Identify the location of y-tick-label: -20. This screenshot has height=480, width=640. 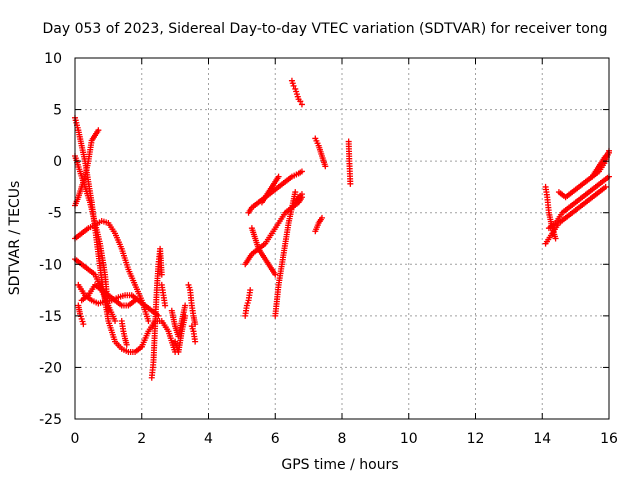
(50, 368).